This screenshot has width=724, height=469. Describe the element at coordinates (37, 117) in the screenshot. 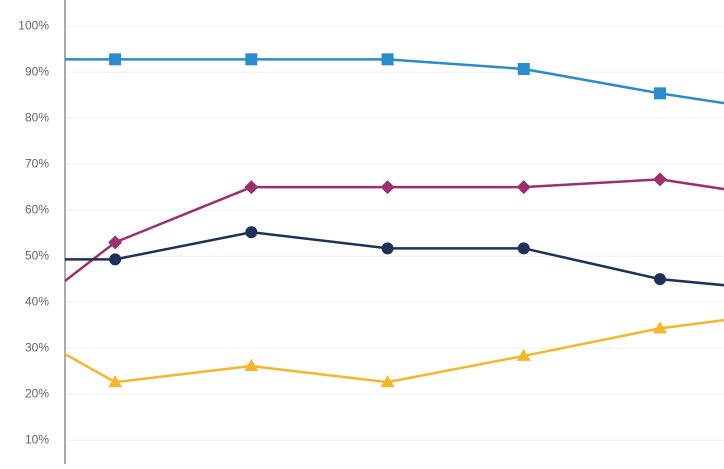

I see `y-tick-label: 80%` at that location.